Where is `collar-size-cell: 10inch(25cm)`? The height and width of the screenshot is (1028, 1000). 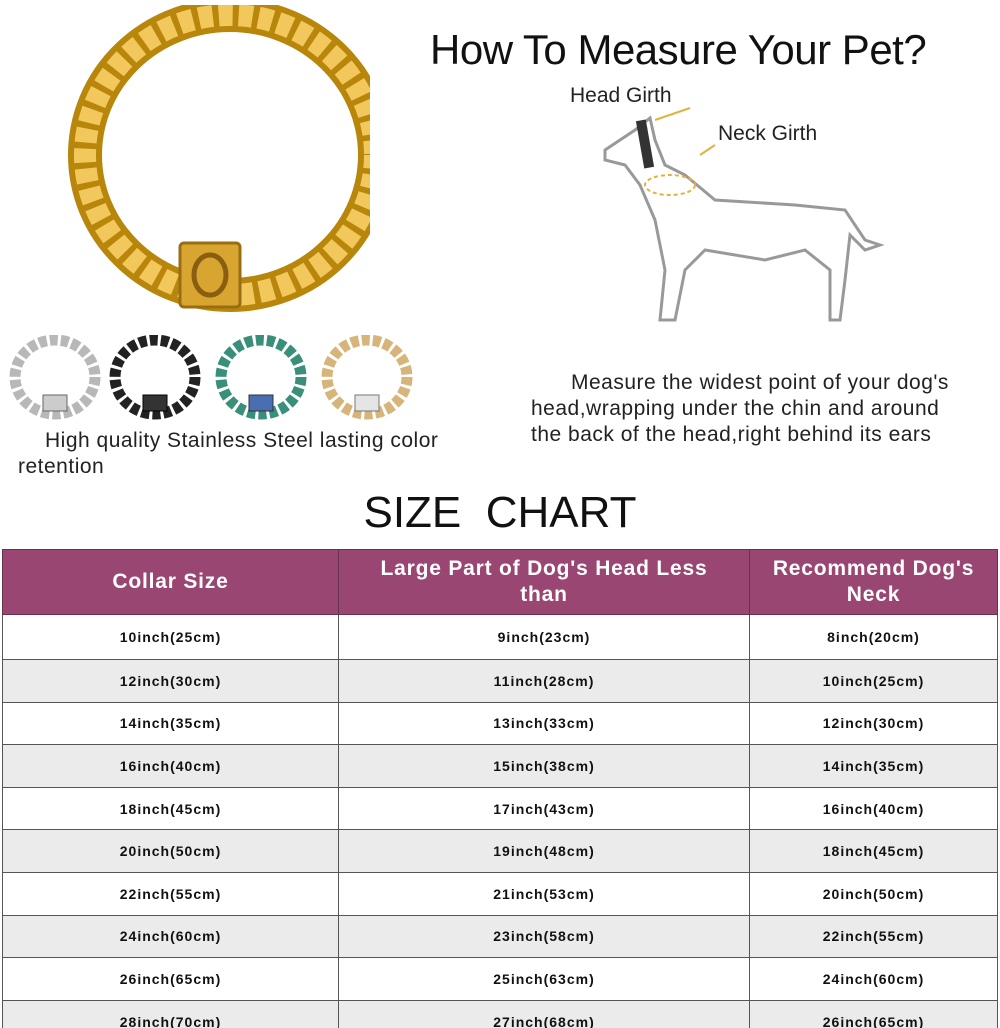 collar-size-cell: 10inch(25cm) is located at coordinates (170, 637).